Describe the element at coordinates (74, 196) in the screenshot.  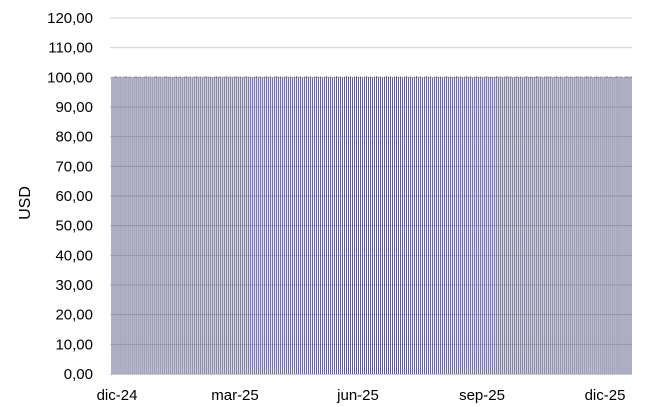
I see `y-tick-label: 60,00` at that location.